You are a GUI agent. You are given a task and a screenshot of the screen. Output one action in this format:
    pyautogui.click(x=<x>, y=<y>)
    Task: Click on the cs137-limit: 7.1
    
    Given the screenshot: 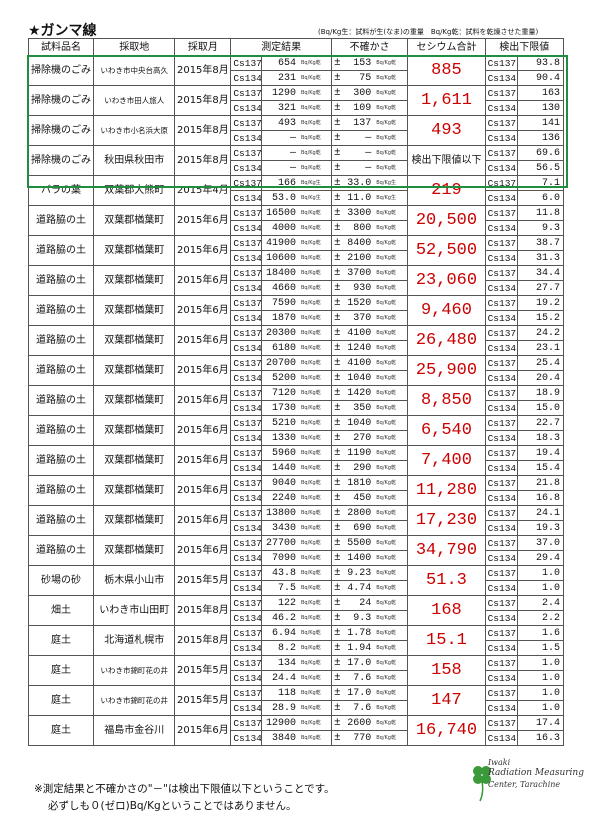 What is the action you would take?
    pyautogui.click(x=540, y=183)
    